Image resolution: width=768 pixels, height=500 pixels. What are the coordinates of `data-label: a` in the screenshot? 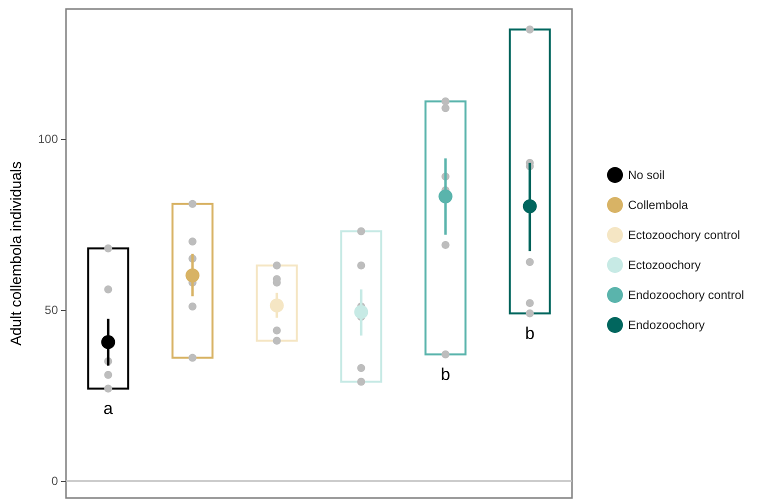 It's located at (108, 408).